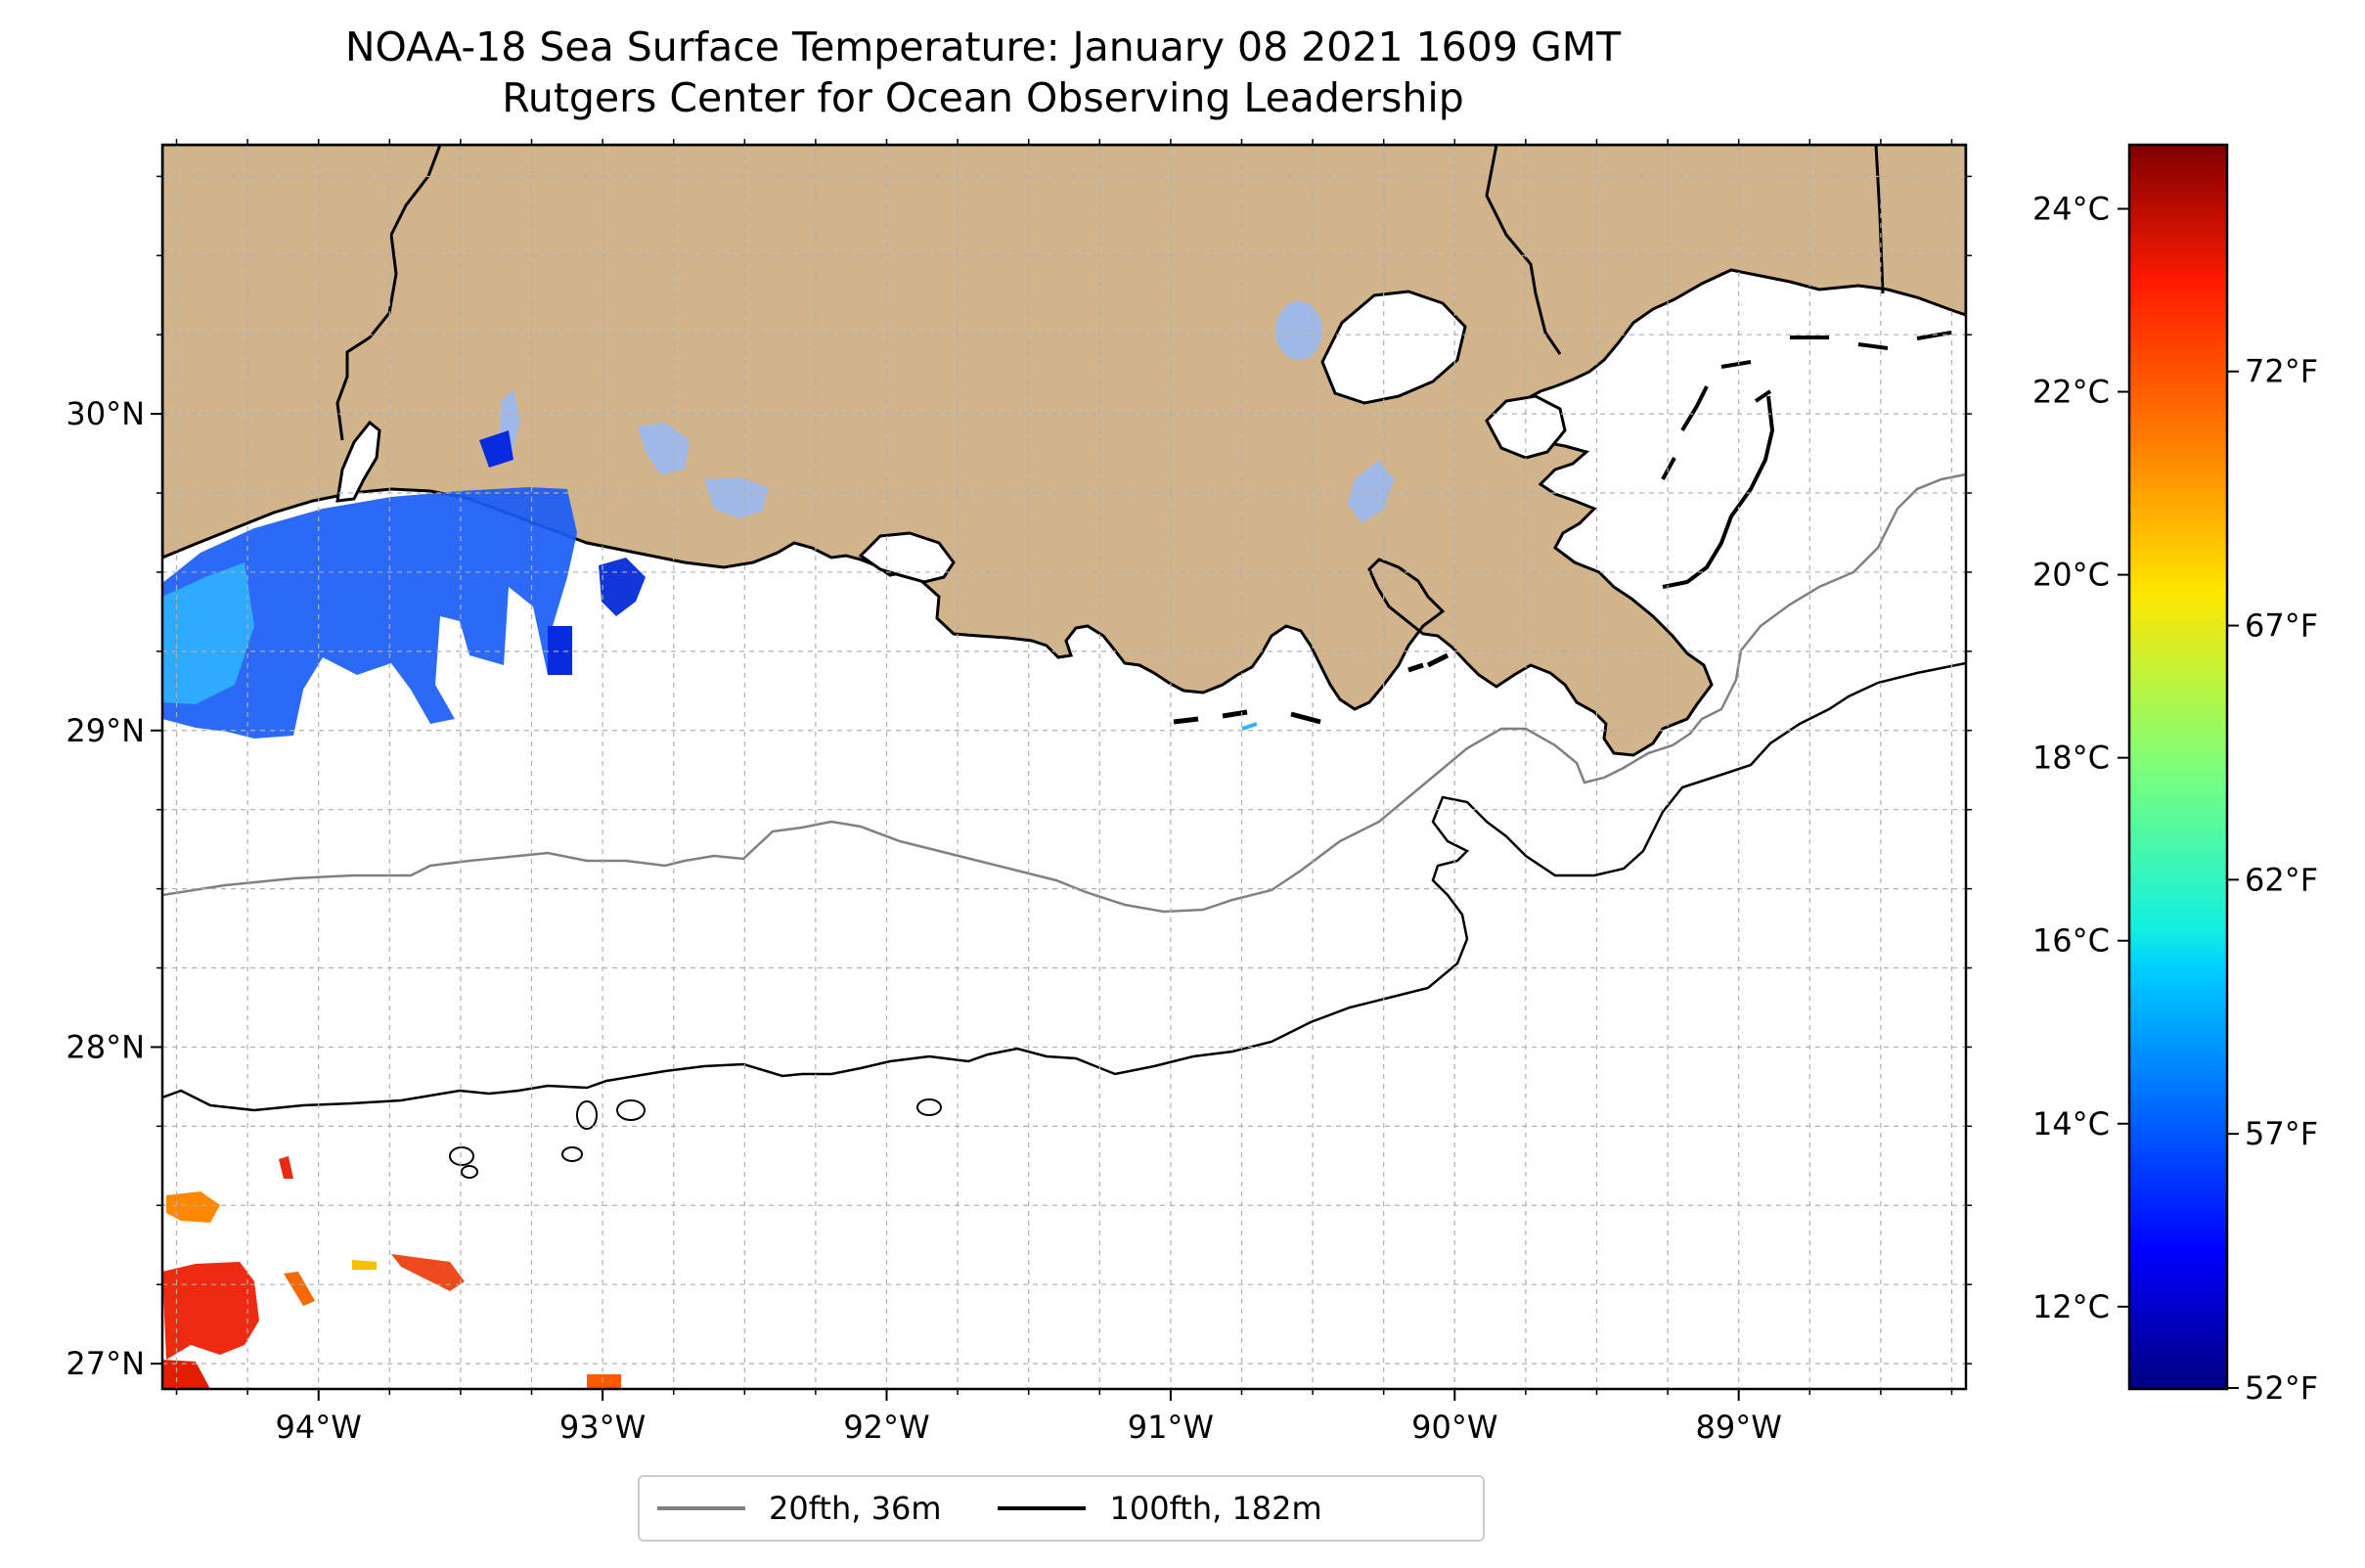  Describe the element at coordinates (2071, 392) in the screenshot. I see `colorbar-label-celsius: 22°C` at that location.